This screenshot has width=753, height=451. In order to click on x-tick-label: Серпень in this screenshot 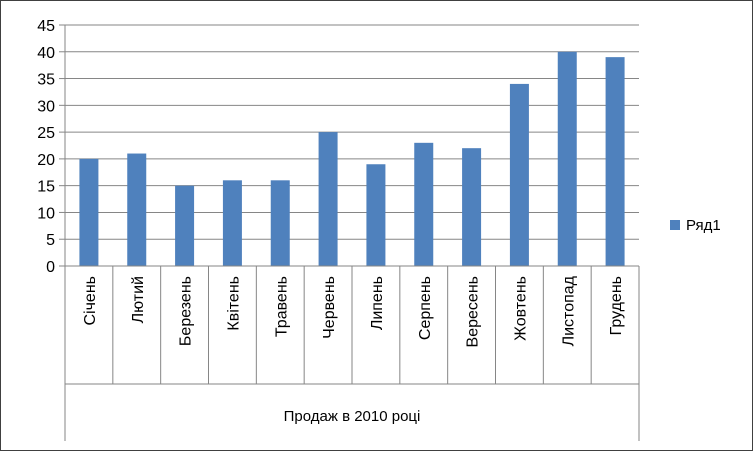, I will do `click(425, 308)`.